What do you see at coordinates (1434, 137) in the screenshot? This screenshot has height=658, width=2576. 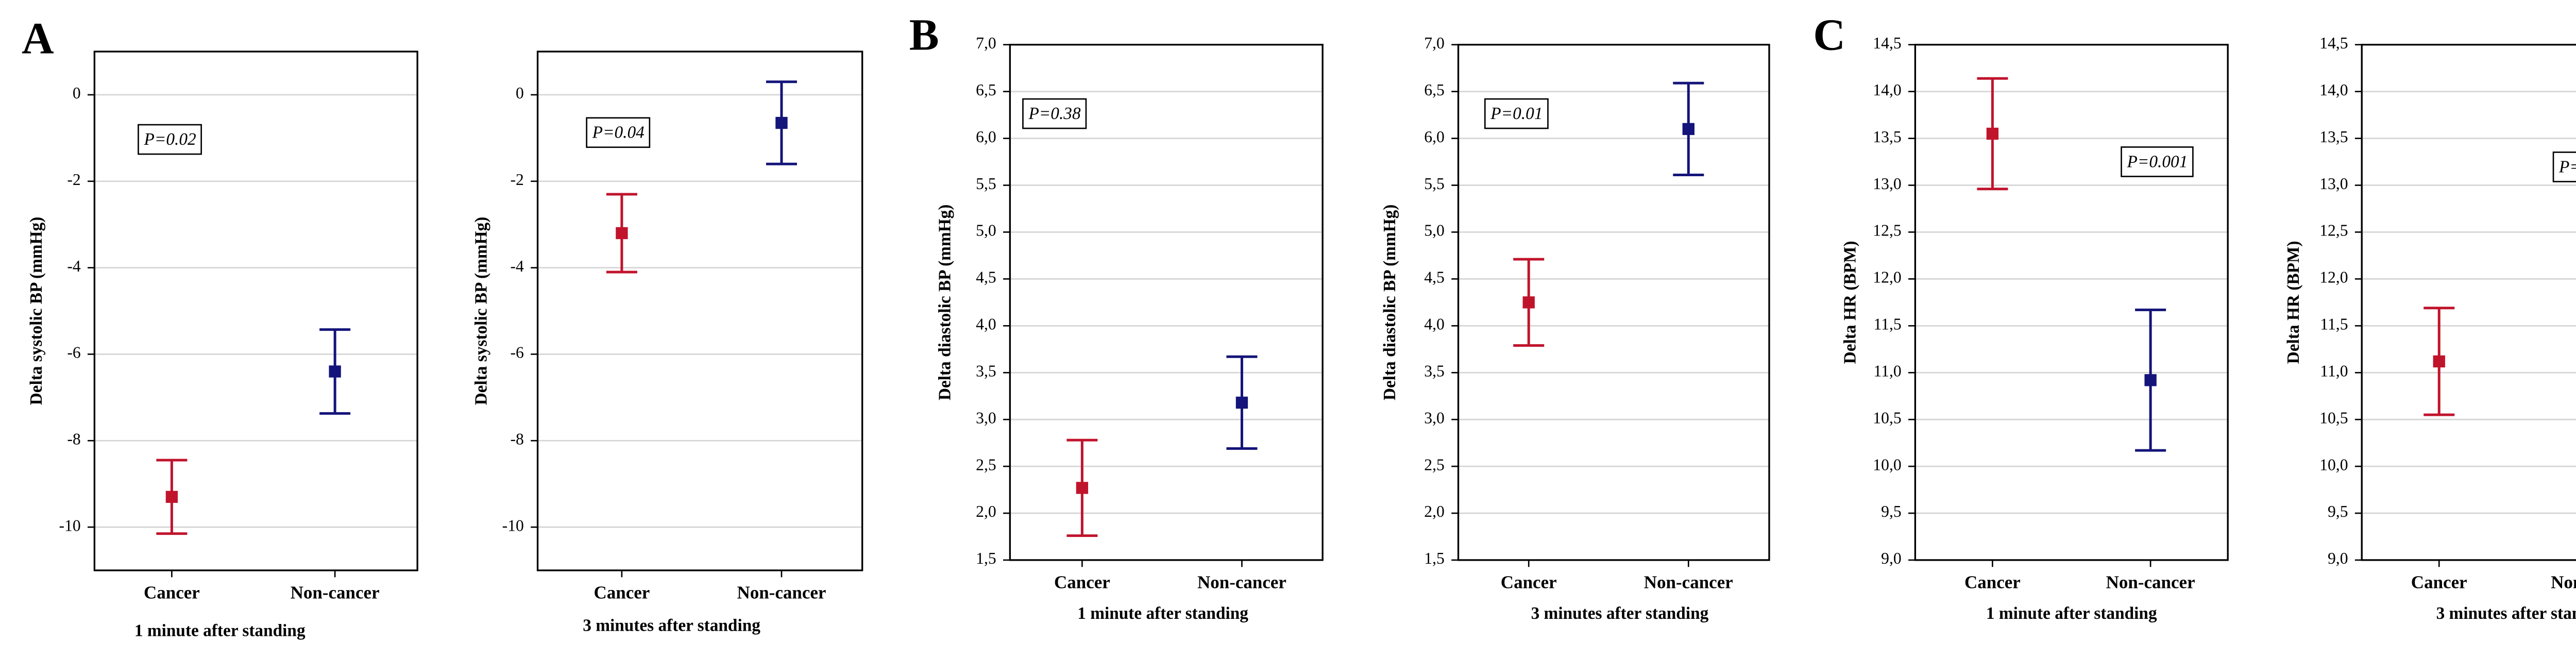 I see `y-tick-label: 6,0` at bounding box center [1434, 137].